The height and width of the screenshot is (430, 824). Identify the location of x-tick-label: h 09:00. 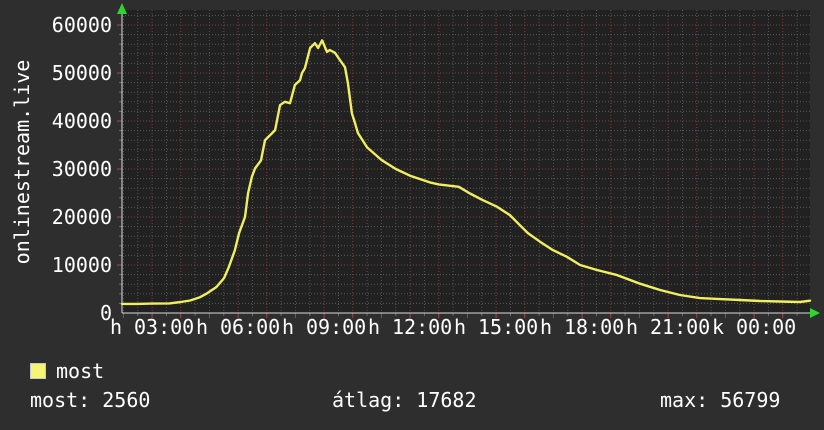
(324, 327).